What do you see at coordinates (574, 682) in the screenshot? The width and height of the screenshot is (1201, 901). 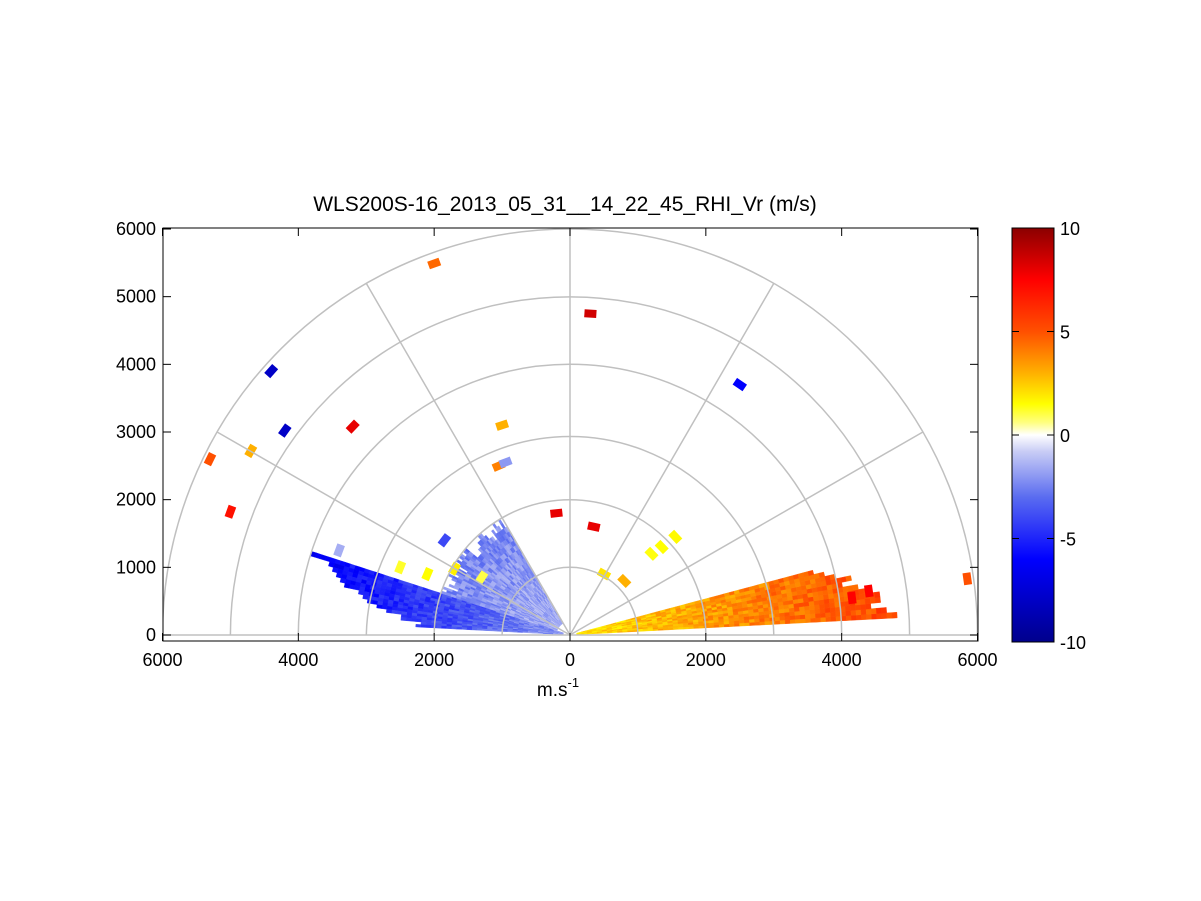 I see `x-axis-label-exponent: -1` at bounding box center [574, 682].